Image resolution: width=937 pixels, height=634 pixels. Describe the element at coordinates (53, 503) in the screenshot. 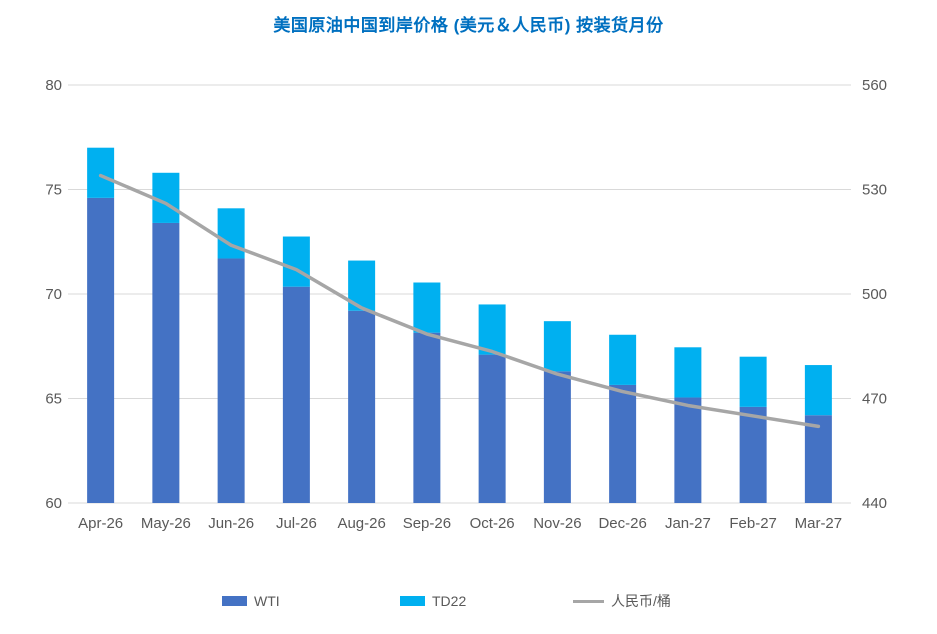

I see `left-axis-tick-label: 60` at that location.